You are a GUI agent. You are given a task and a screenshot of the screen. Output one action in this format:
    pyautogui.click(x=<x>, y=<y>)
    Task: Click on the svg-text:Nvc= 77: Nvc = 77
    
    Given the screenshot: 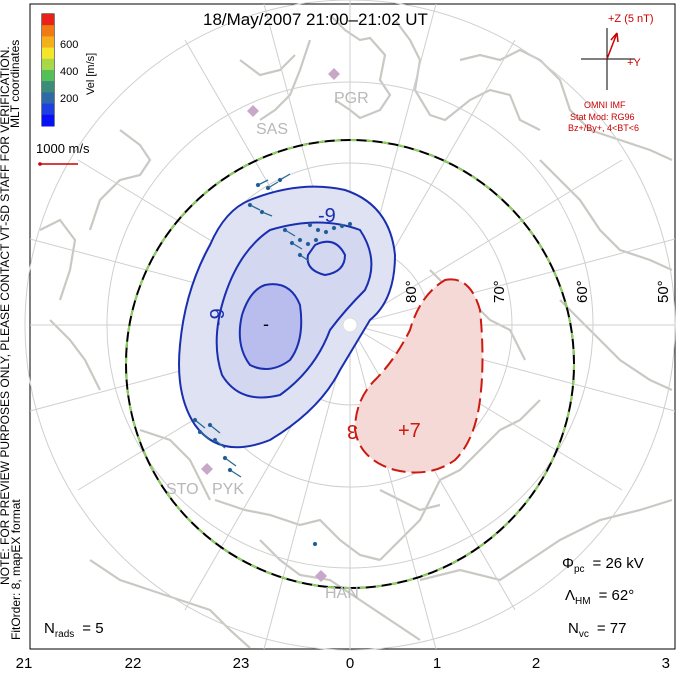 What is the action you would take?
    pyautogui.click(x=597, y=630)
    